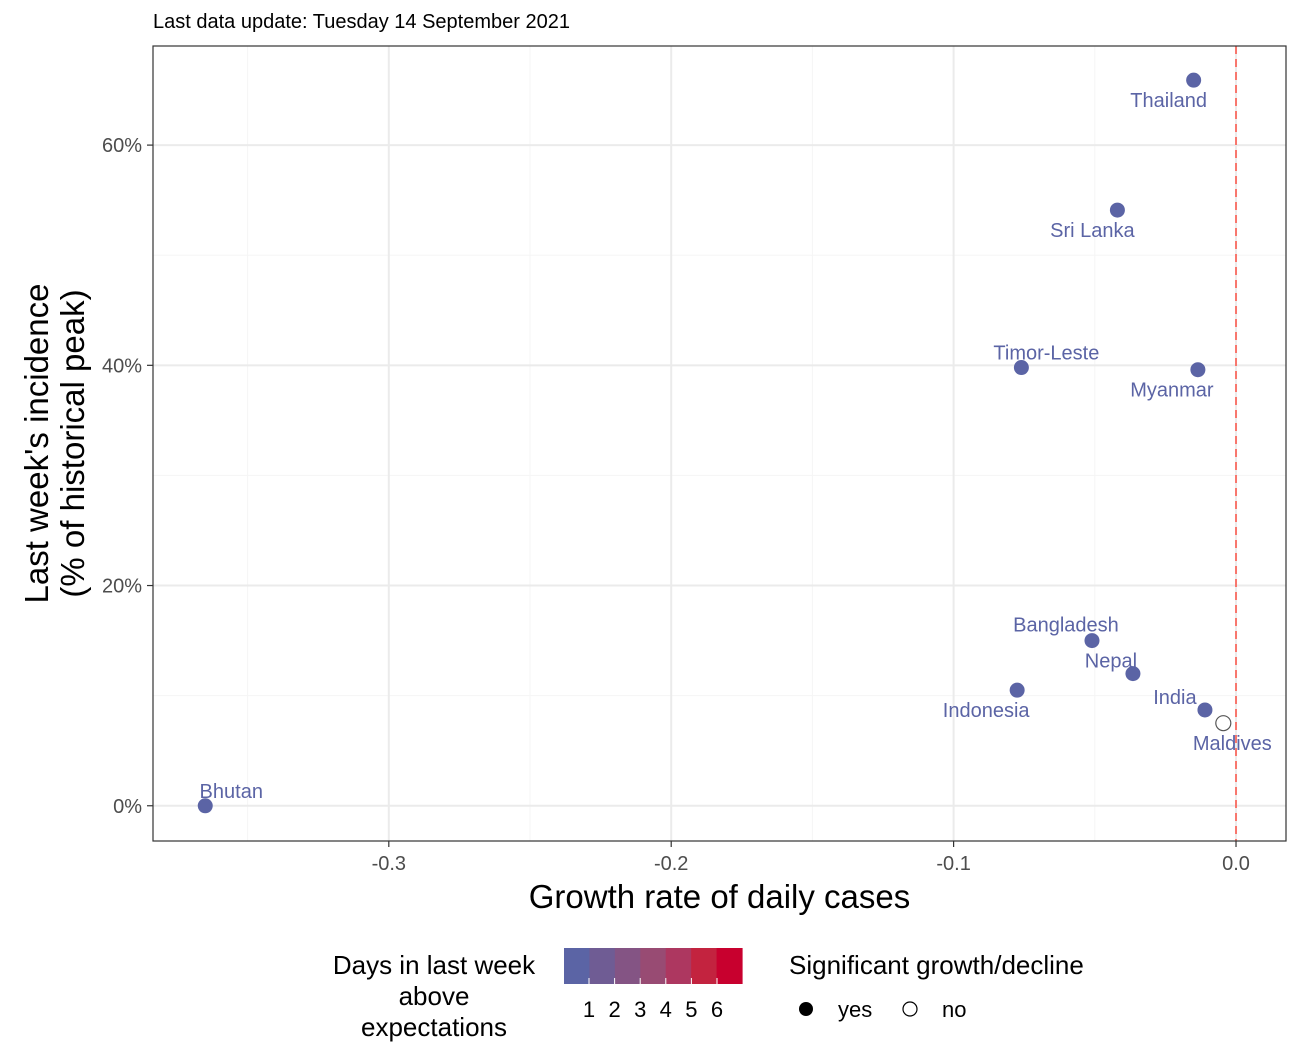 The height and width of the screenshot is (1062, 1299). Describe the element at coordinates (72, 443) in the screenshot. I see `y-axis-title-line2: (% of historical peak)` at that location.